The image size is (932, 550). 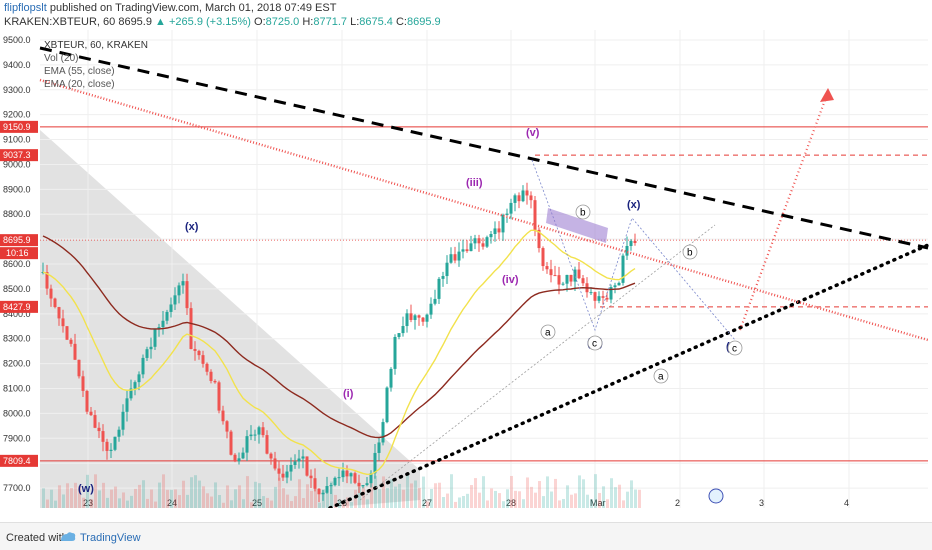 I want to click on tradingview-brand: TradingView, so click(x=110, y=538).